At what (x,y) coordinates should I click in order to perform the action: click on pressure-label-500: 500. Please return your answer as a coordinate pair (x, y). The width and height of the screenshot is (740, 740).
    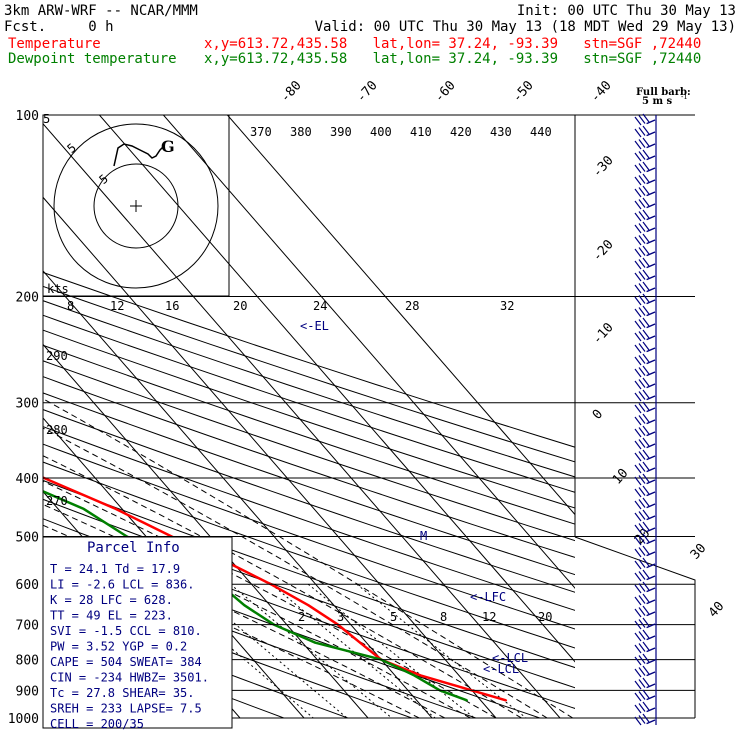
    Looking at the image, I should click on (27, 537).